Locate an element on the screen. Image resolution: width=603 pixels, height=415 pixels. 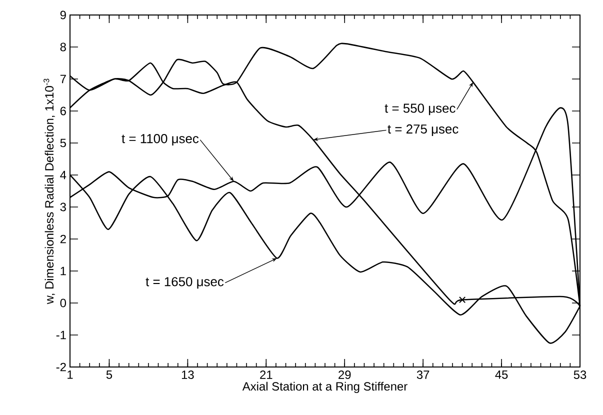
y-tick-label: 9 is located at coordinates (63, 15).